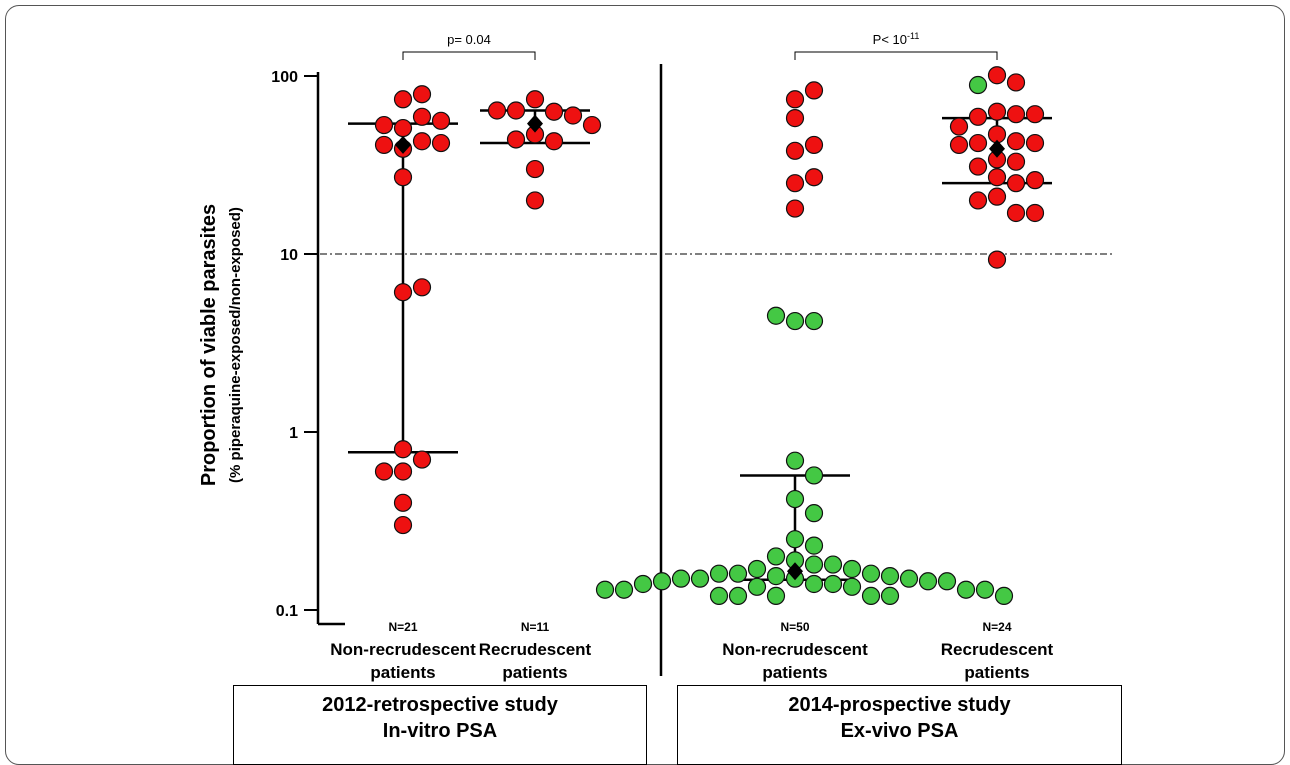  I want to click on study-2012-method: In-vitro PSA, so click(440, 731).